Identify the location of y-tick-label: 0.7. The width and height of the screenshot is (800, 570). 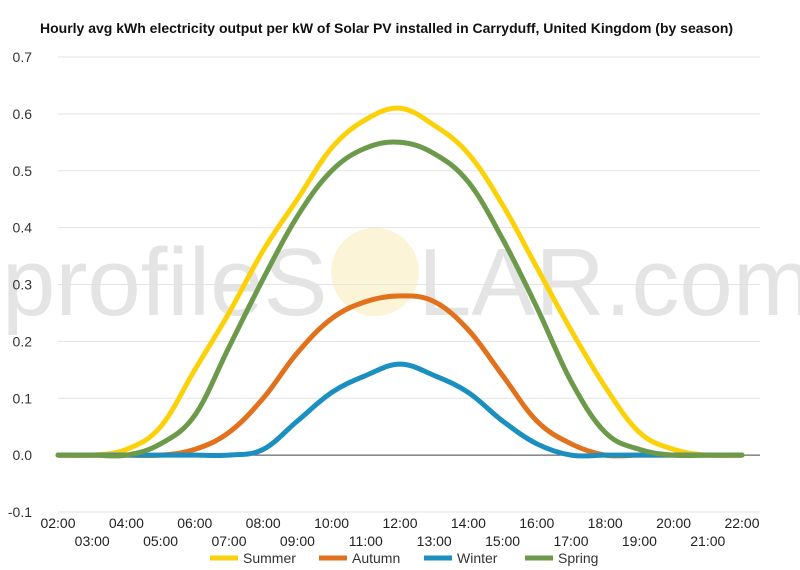
(23, 57).